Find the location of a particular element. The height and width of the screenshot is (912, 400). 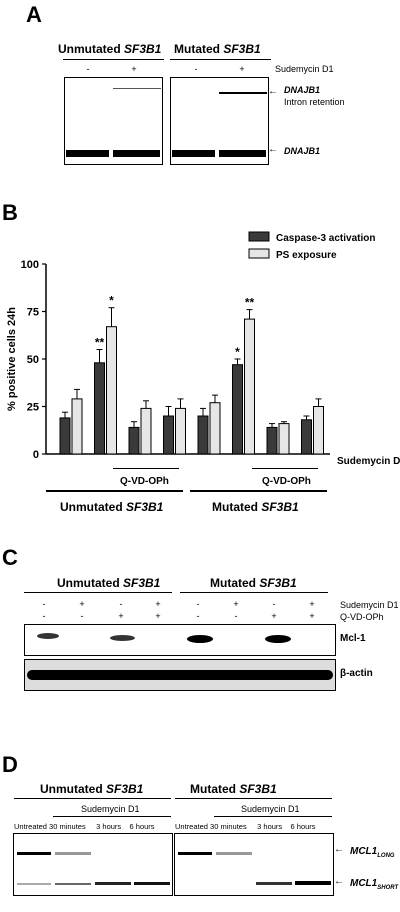

panel-b-qvd-label-unmutated: Q-VD-OPh is located at coordinates (144, 481).